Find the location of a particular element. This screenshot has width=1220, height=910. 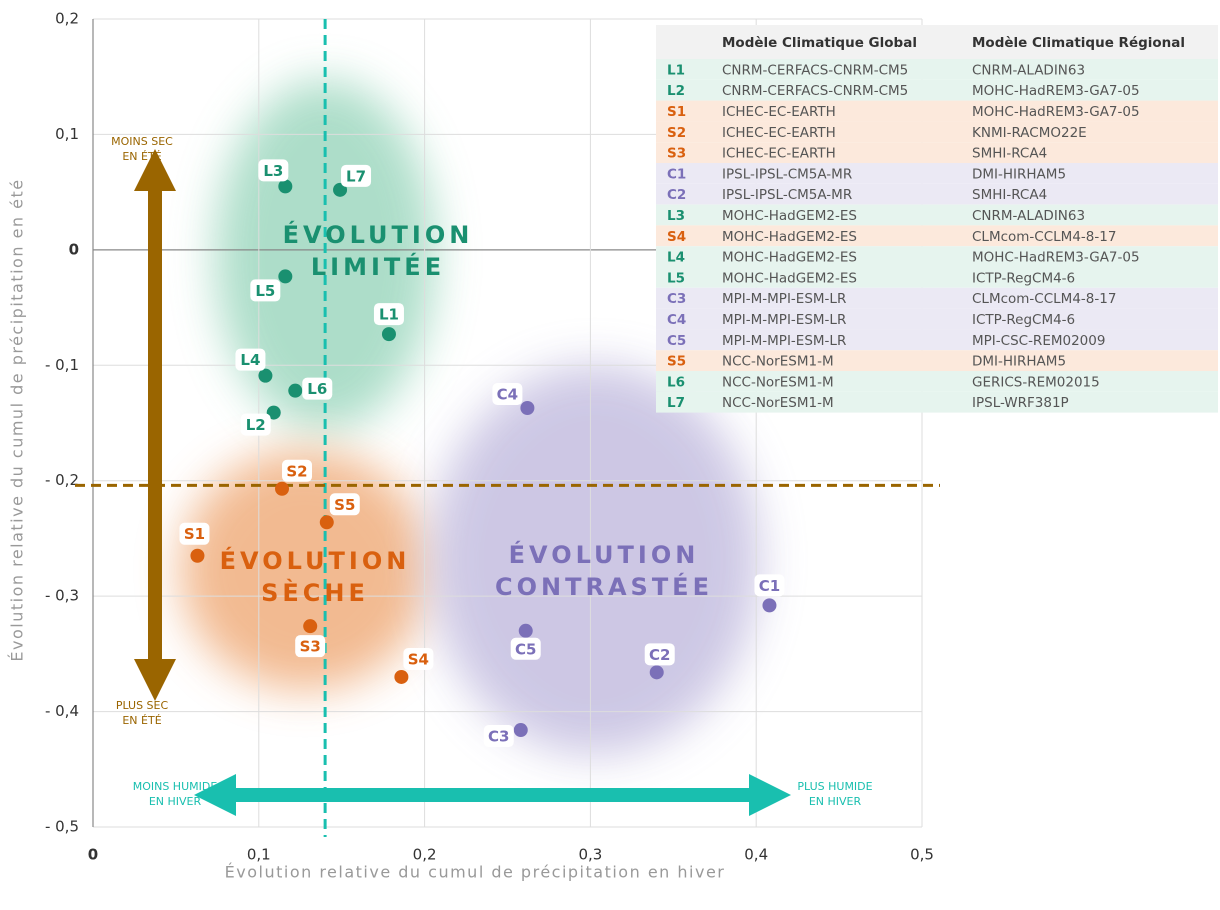

point-label: S2 is located at coordinates (296, 471).